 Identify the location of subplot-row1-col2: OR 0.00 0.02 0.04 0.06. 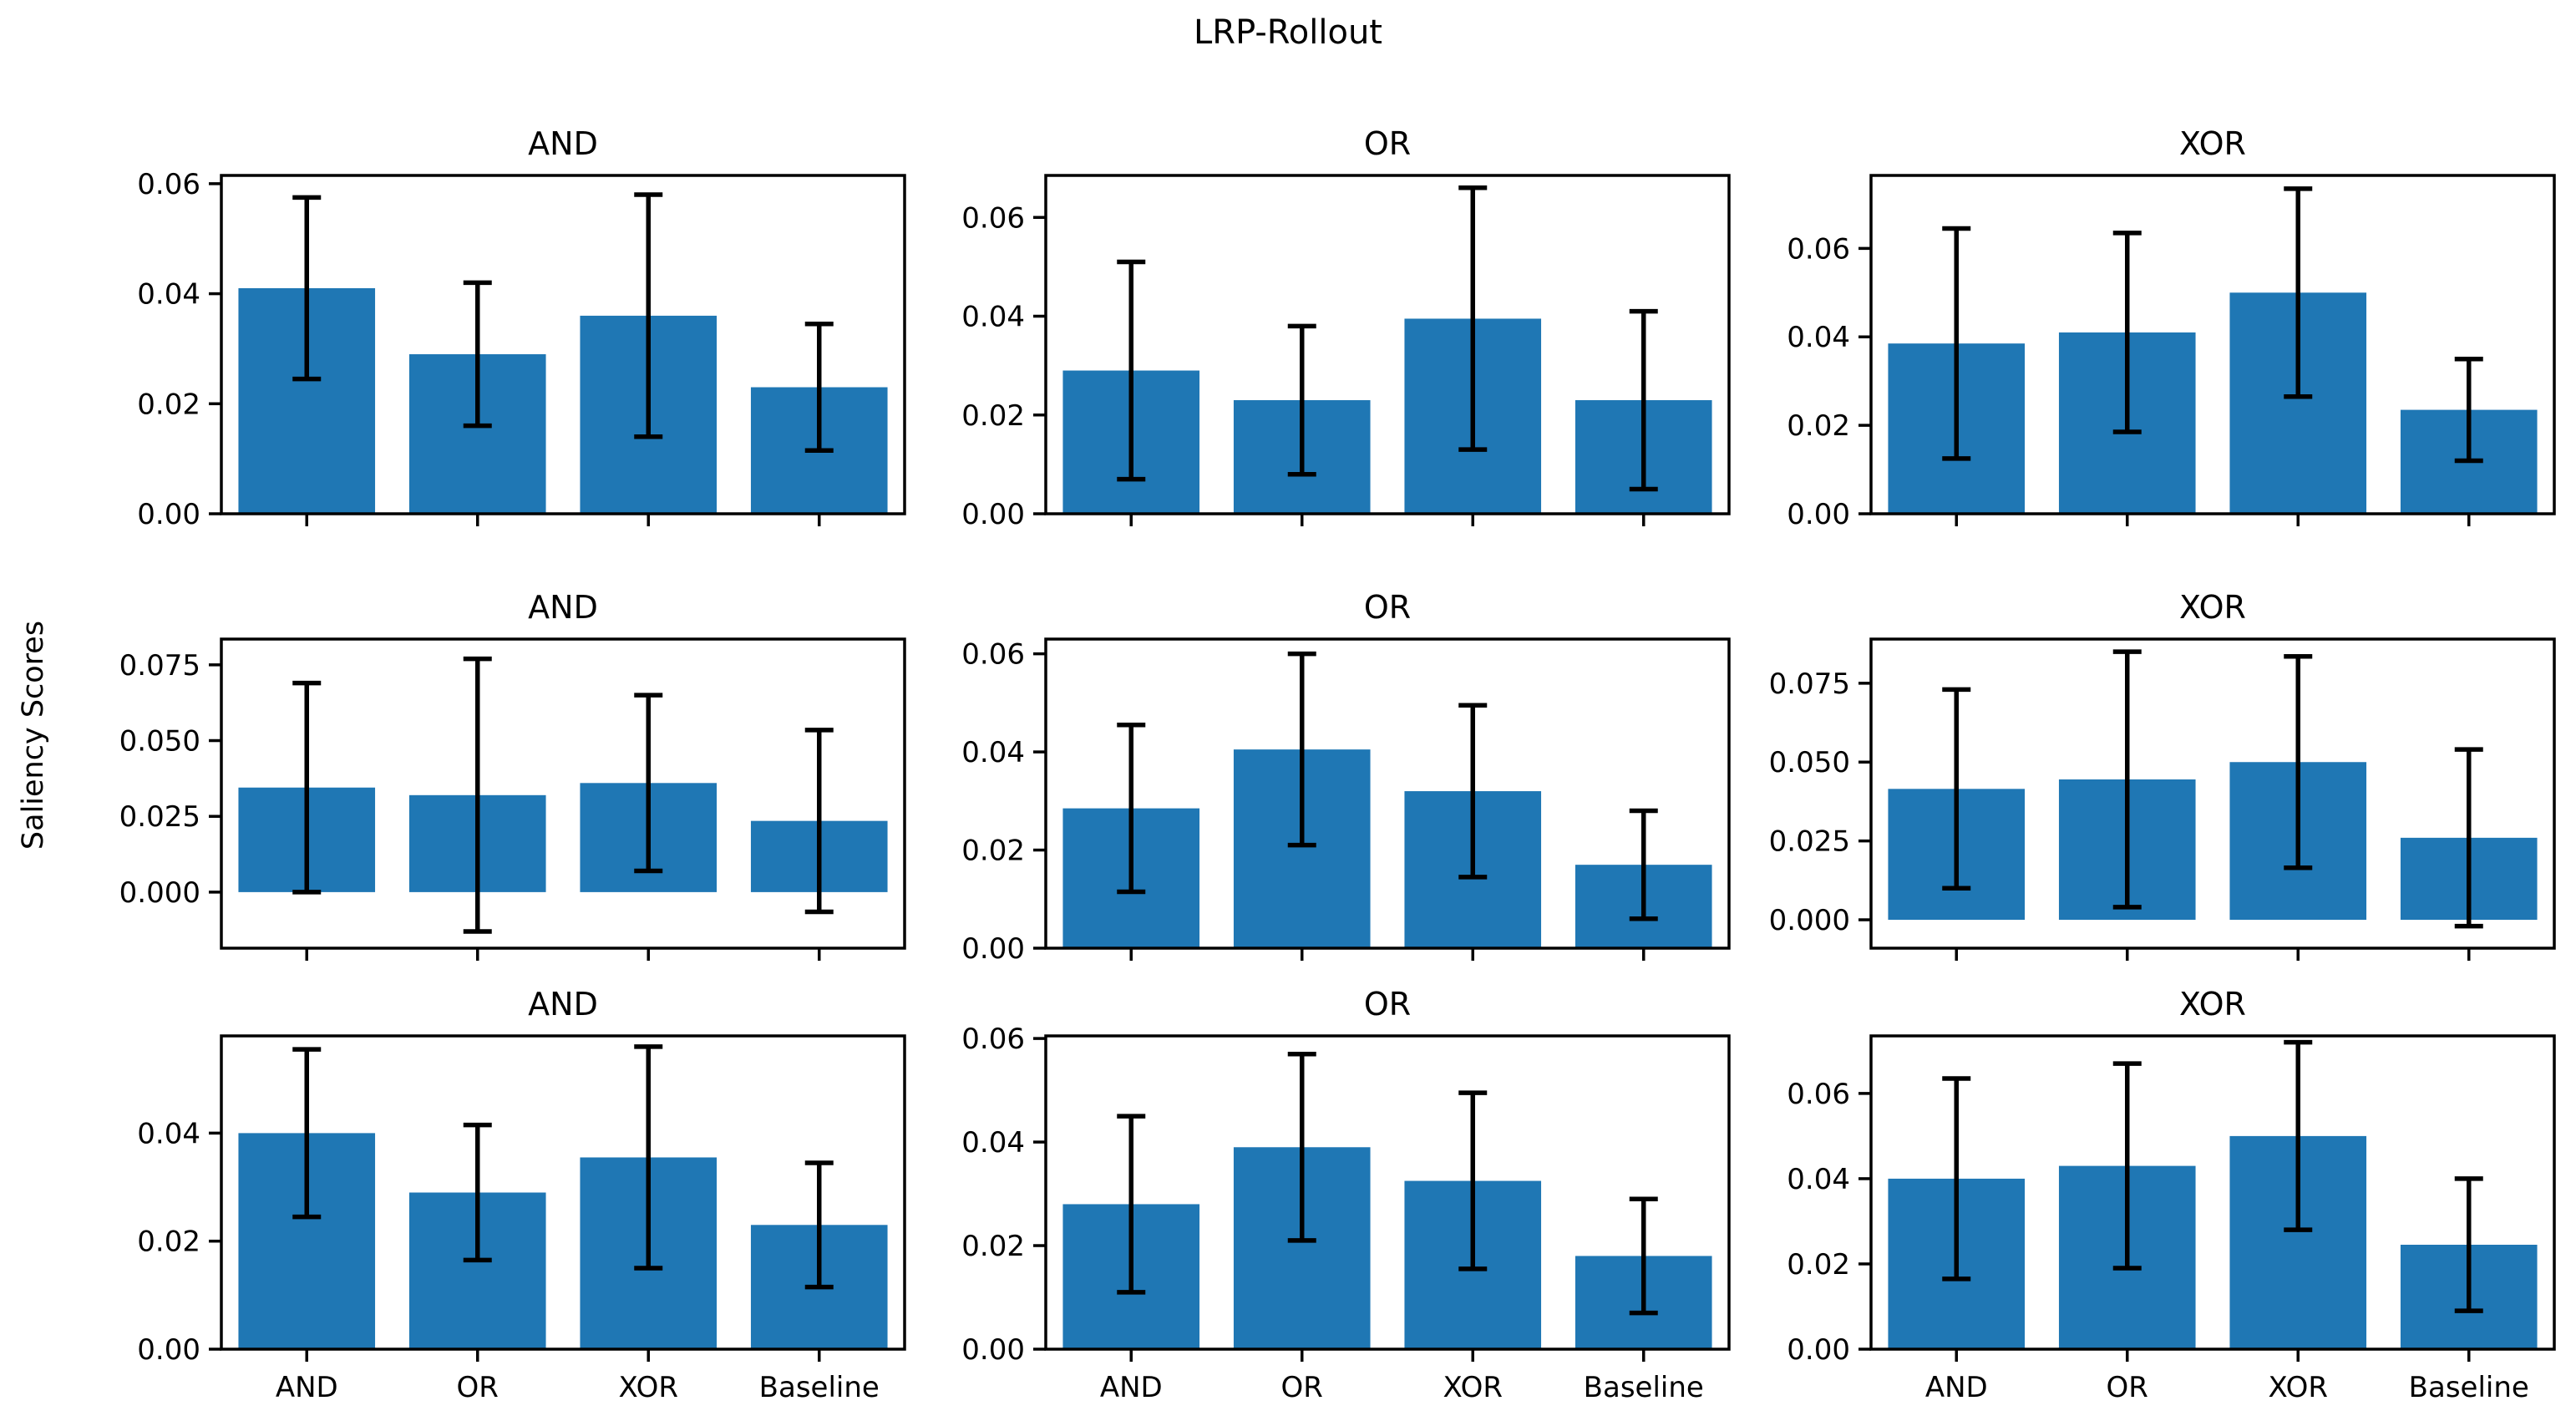
(1293, 353).